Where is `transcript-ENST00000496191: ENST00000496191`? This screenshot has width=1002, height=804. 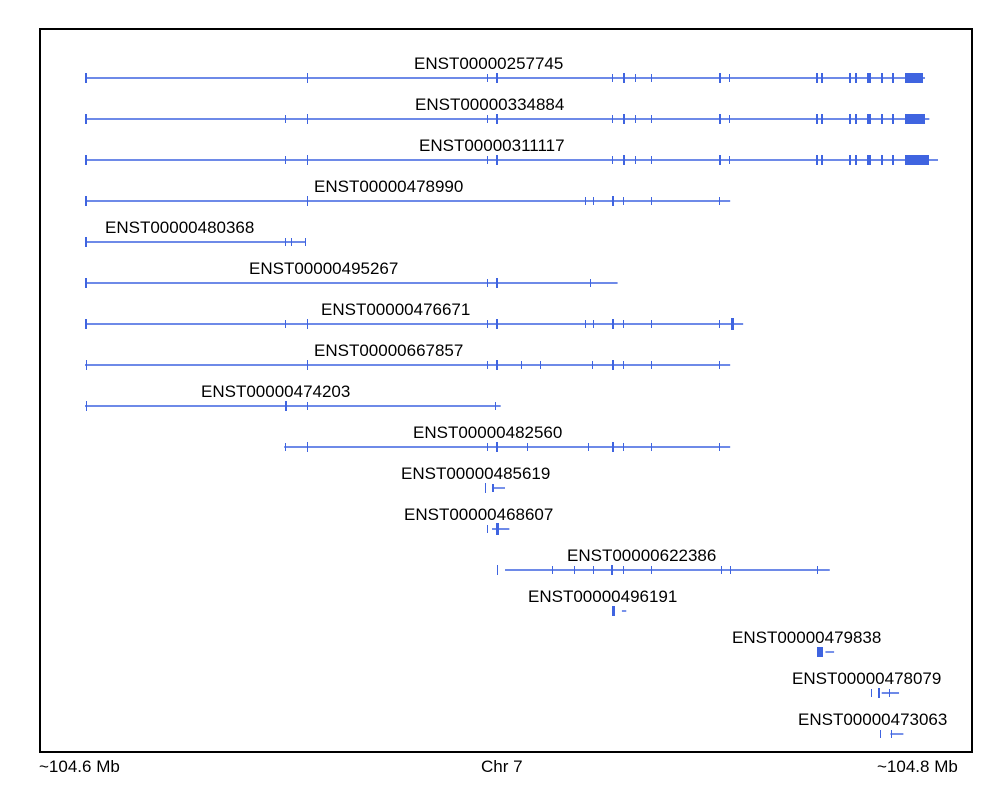 transcript-ENST00000496191: ENST00000496191 is located at coordinates (602, 601).